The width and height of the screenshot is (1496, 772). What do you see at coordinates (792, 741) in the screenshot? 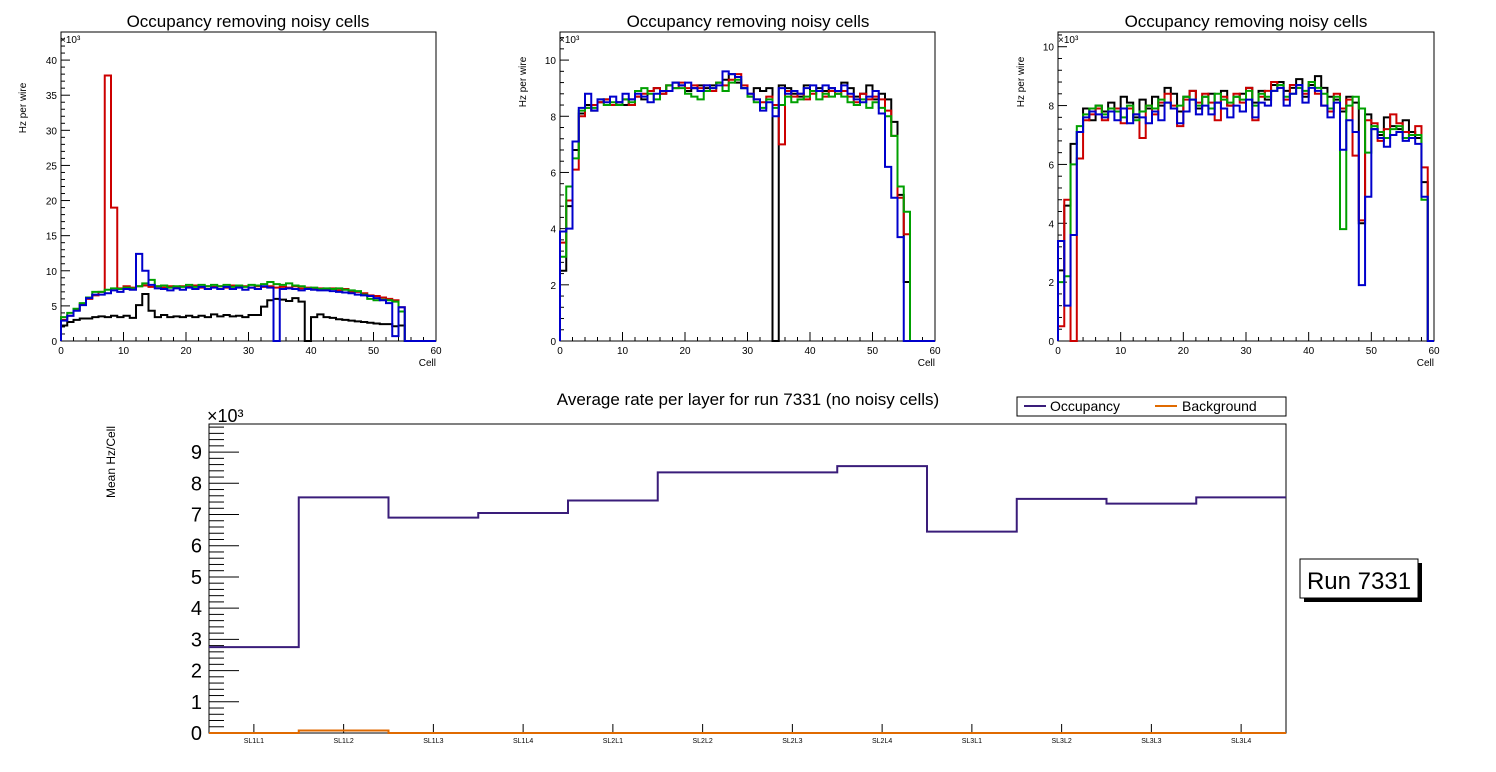
I see `category-label: SL2L3` at bounding box center [792, 741].